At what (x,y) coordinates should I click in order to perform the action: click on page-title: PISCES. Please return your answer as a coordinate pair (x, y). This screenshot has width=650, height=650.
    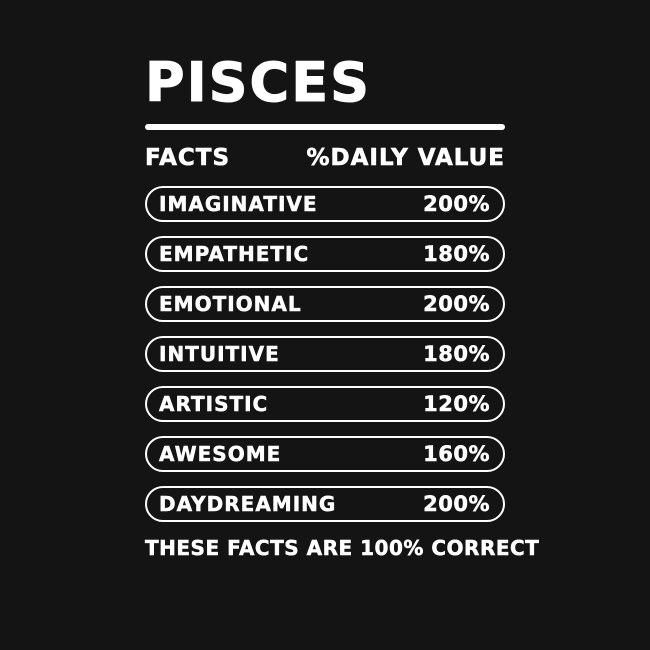
    Looking at the image, I should click on (258, 82).